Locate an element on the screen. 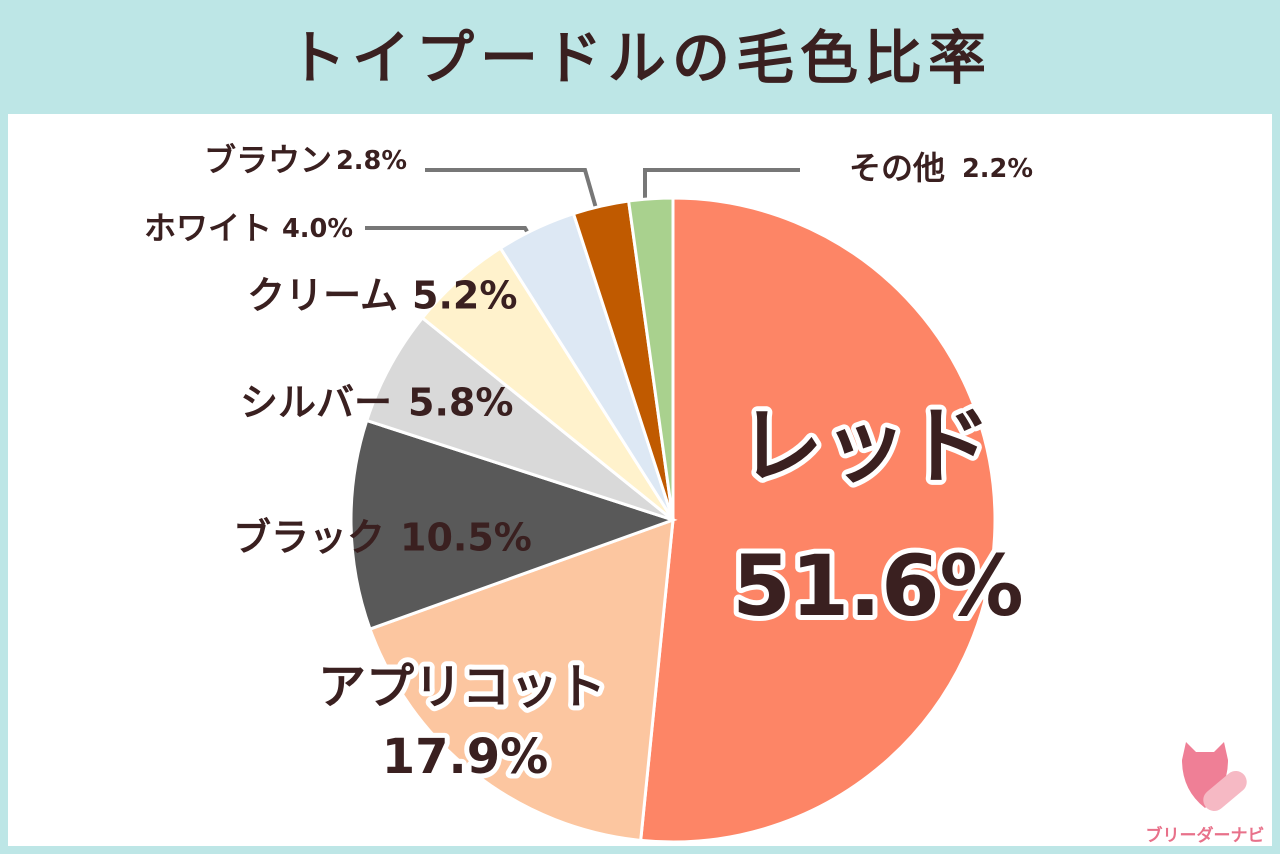 The width and height of the screenshot is (1280, 854). slice-label: クリーム is located at coordinates (322, 296).